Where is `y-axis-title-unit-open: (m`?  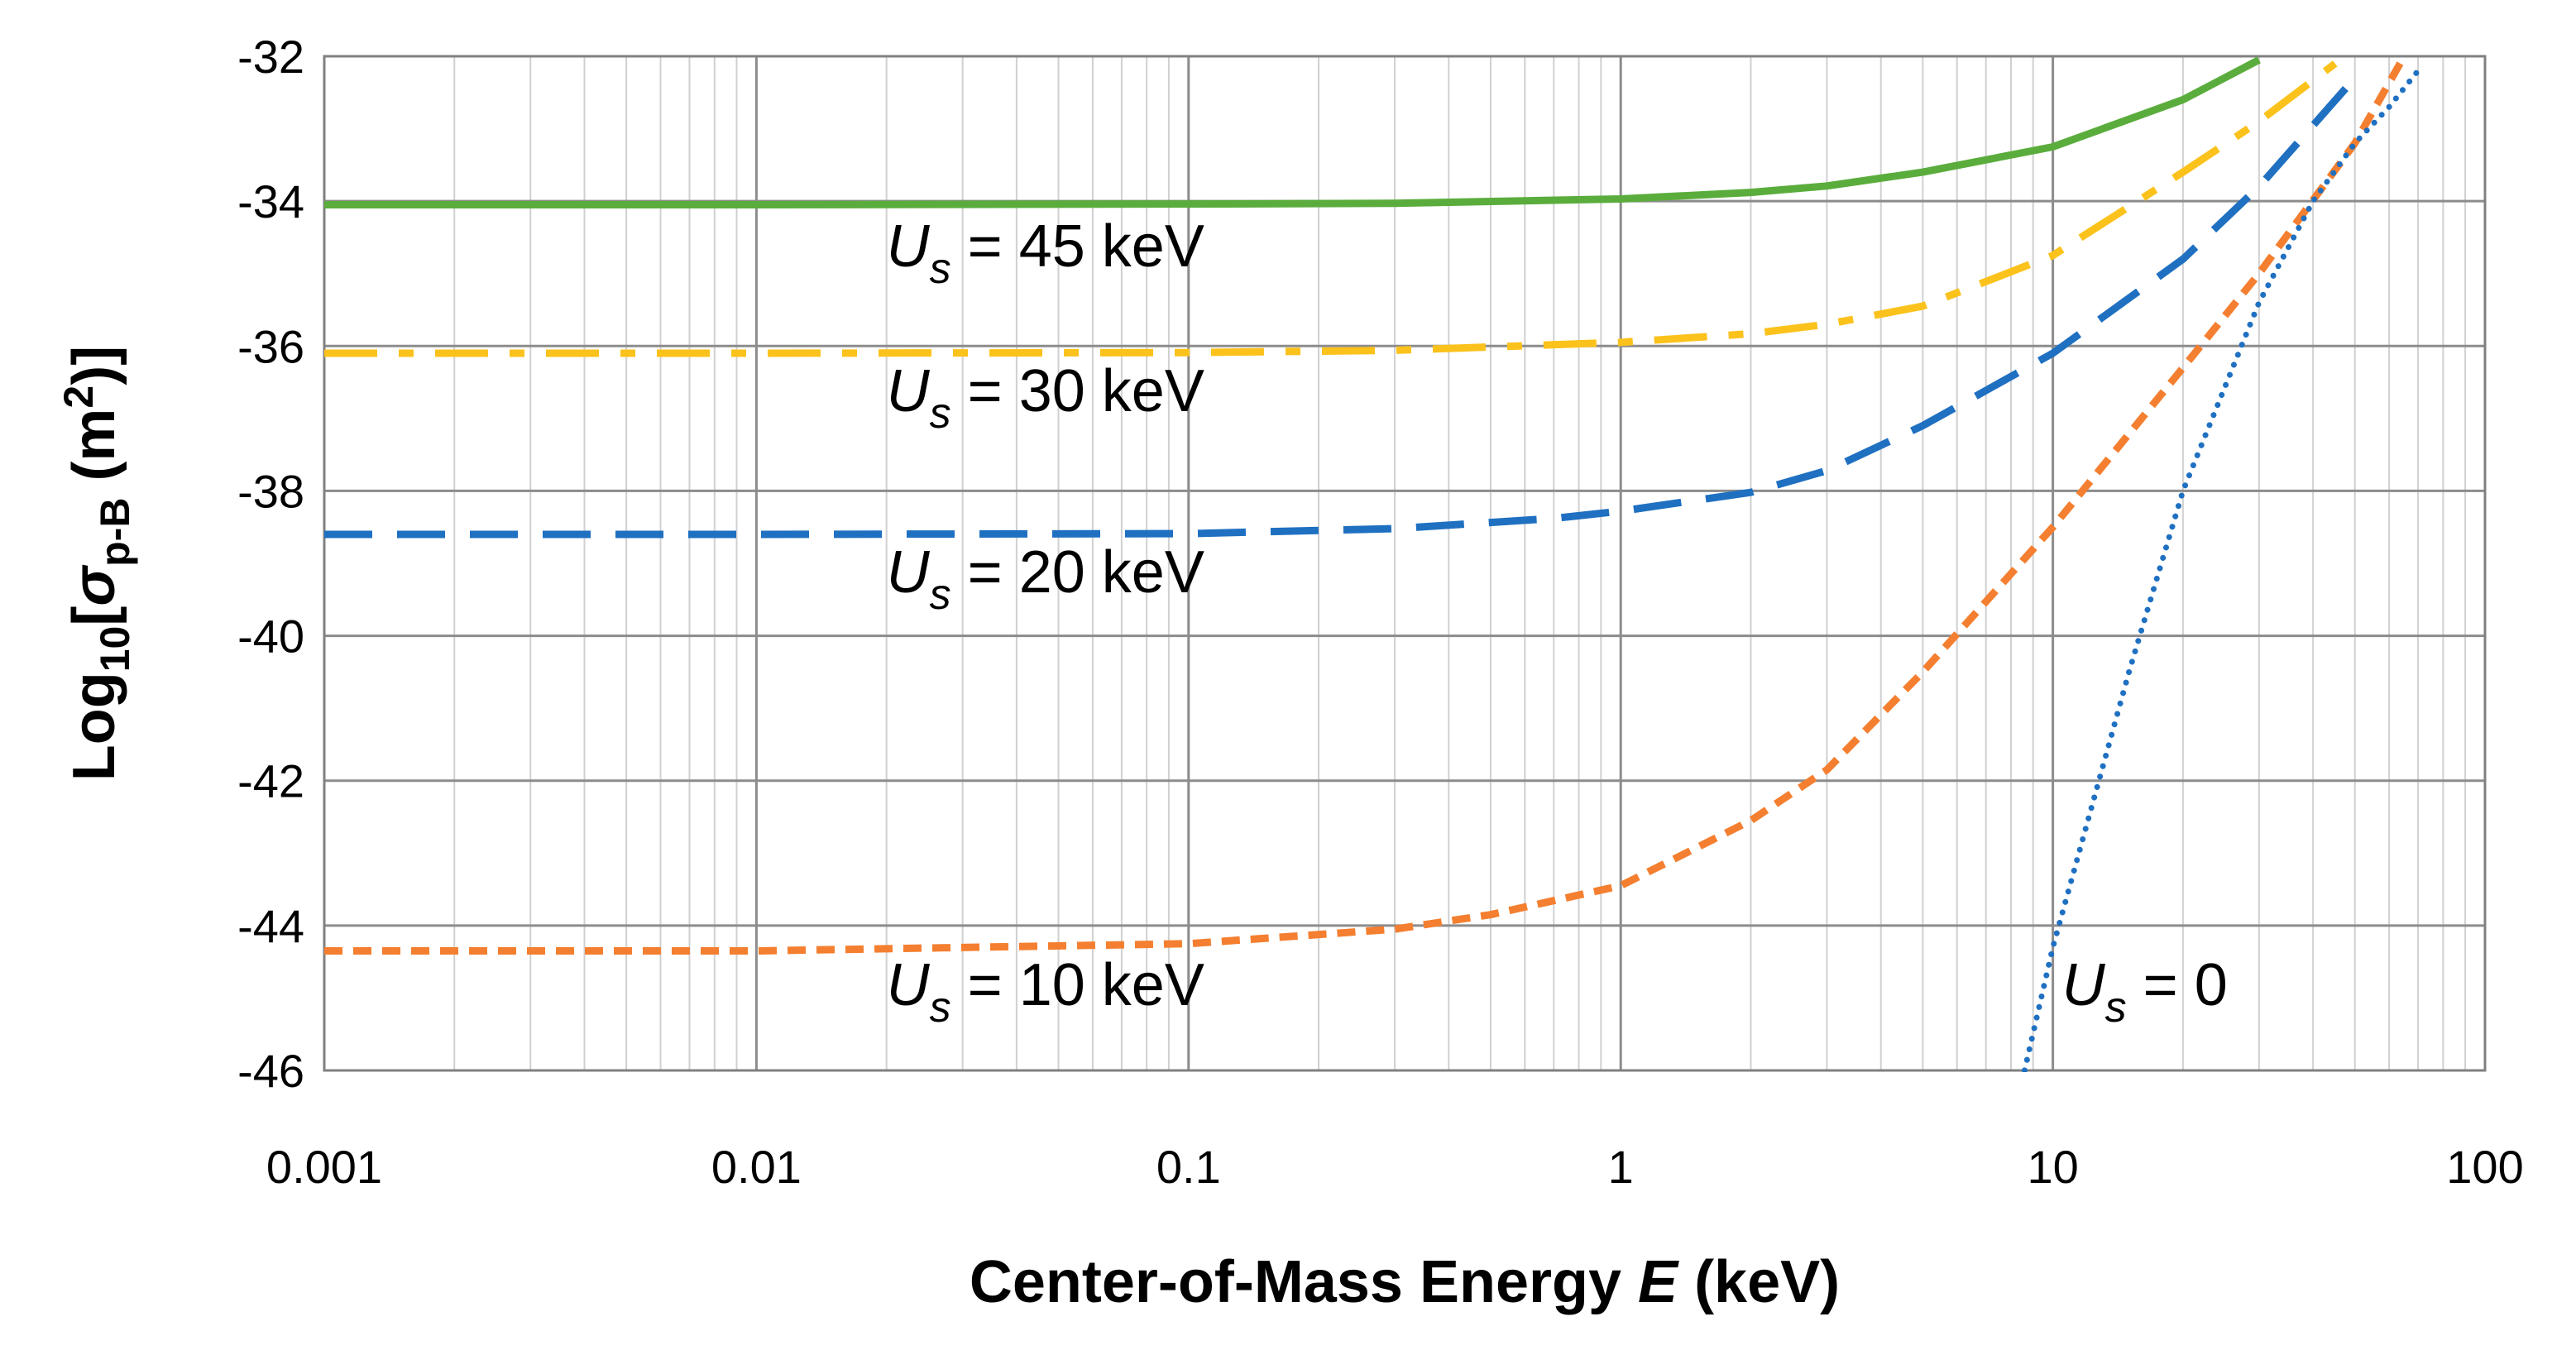 y-axis-title-unit-open: (m is located at coordinates (94, 453).